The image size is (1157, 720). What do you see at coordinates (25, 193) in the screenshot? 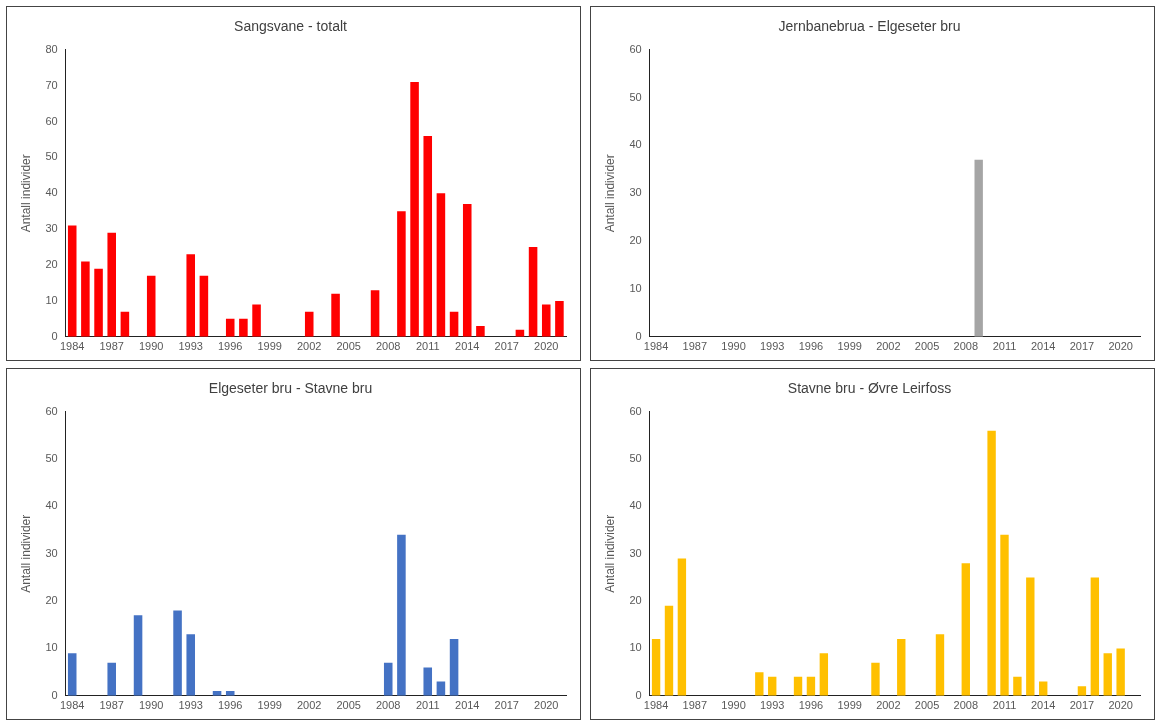
I see `y-axis-title: Antall individer` at bounding box center [25, 193].